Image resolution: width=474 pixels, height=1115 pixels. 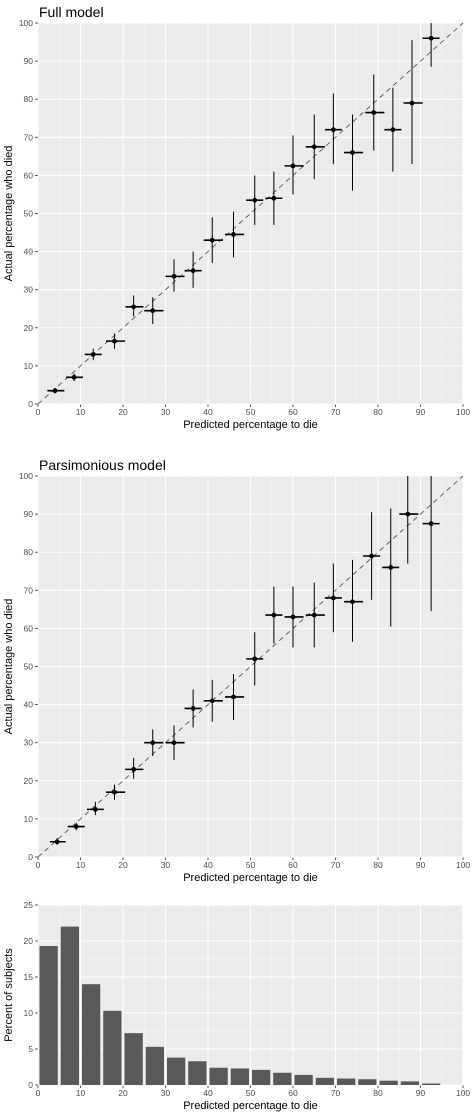 What do you see at coordinates (29, 137) in the screenshot?
I see `y-tick-label: 70` at bounding box center [29, 137].